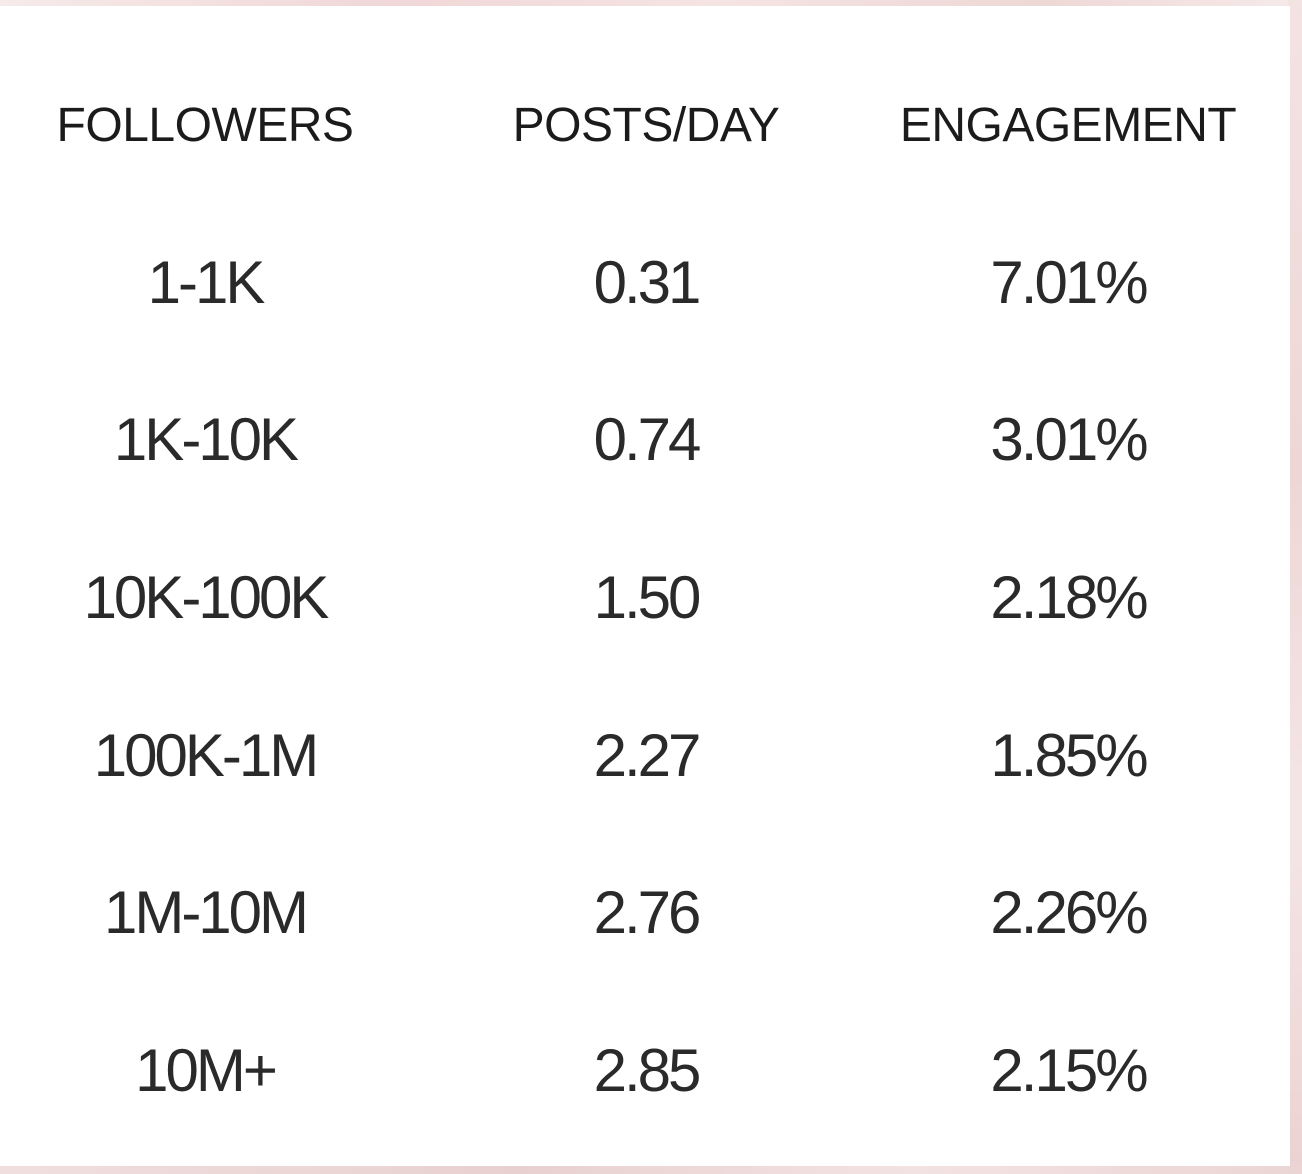  Describe the element at coordinates (647, 912) in the screenshot. I see `cell-posts-per-day: 2.76` at that location.